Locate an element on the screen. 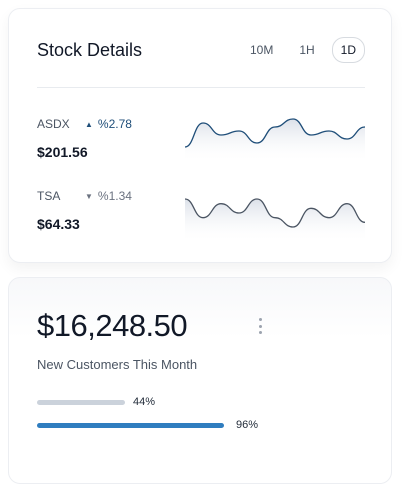 The width and height of the screenshot is (403, 493). customers-subtitle: New Customers This Month is located at coordinates (117, 364).